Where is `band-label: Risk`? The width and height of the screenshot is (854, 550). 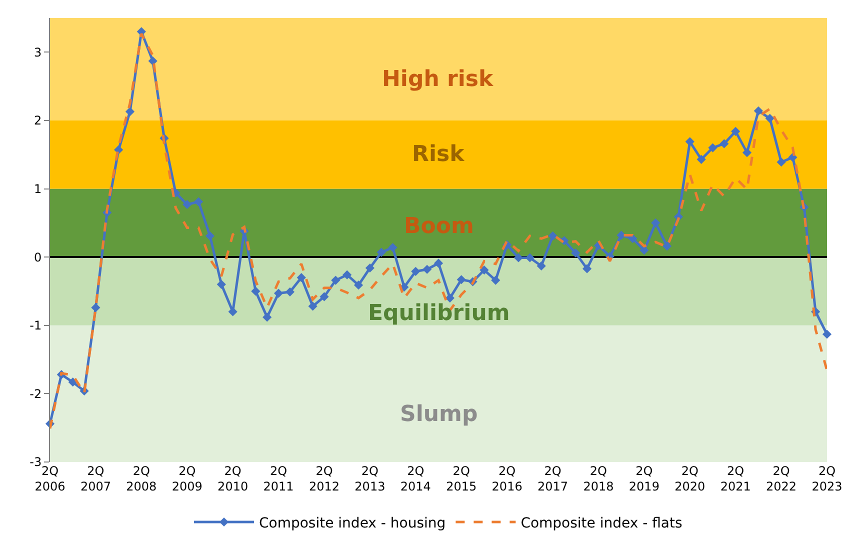
band-label: Risk is located at coordinates (439, 154).